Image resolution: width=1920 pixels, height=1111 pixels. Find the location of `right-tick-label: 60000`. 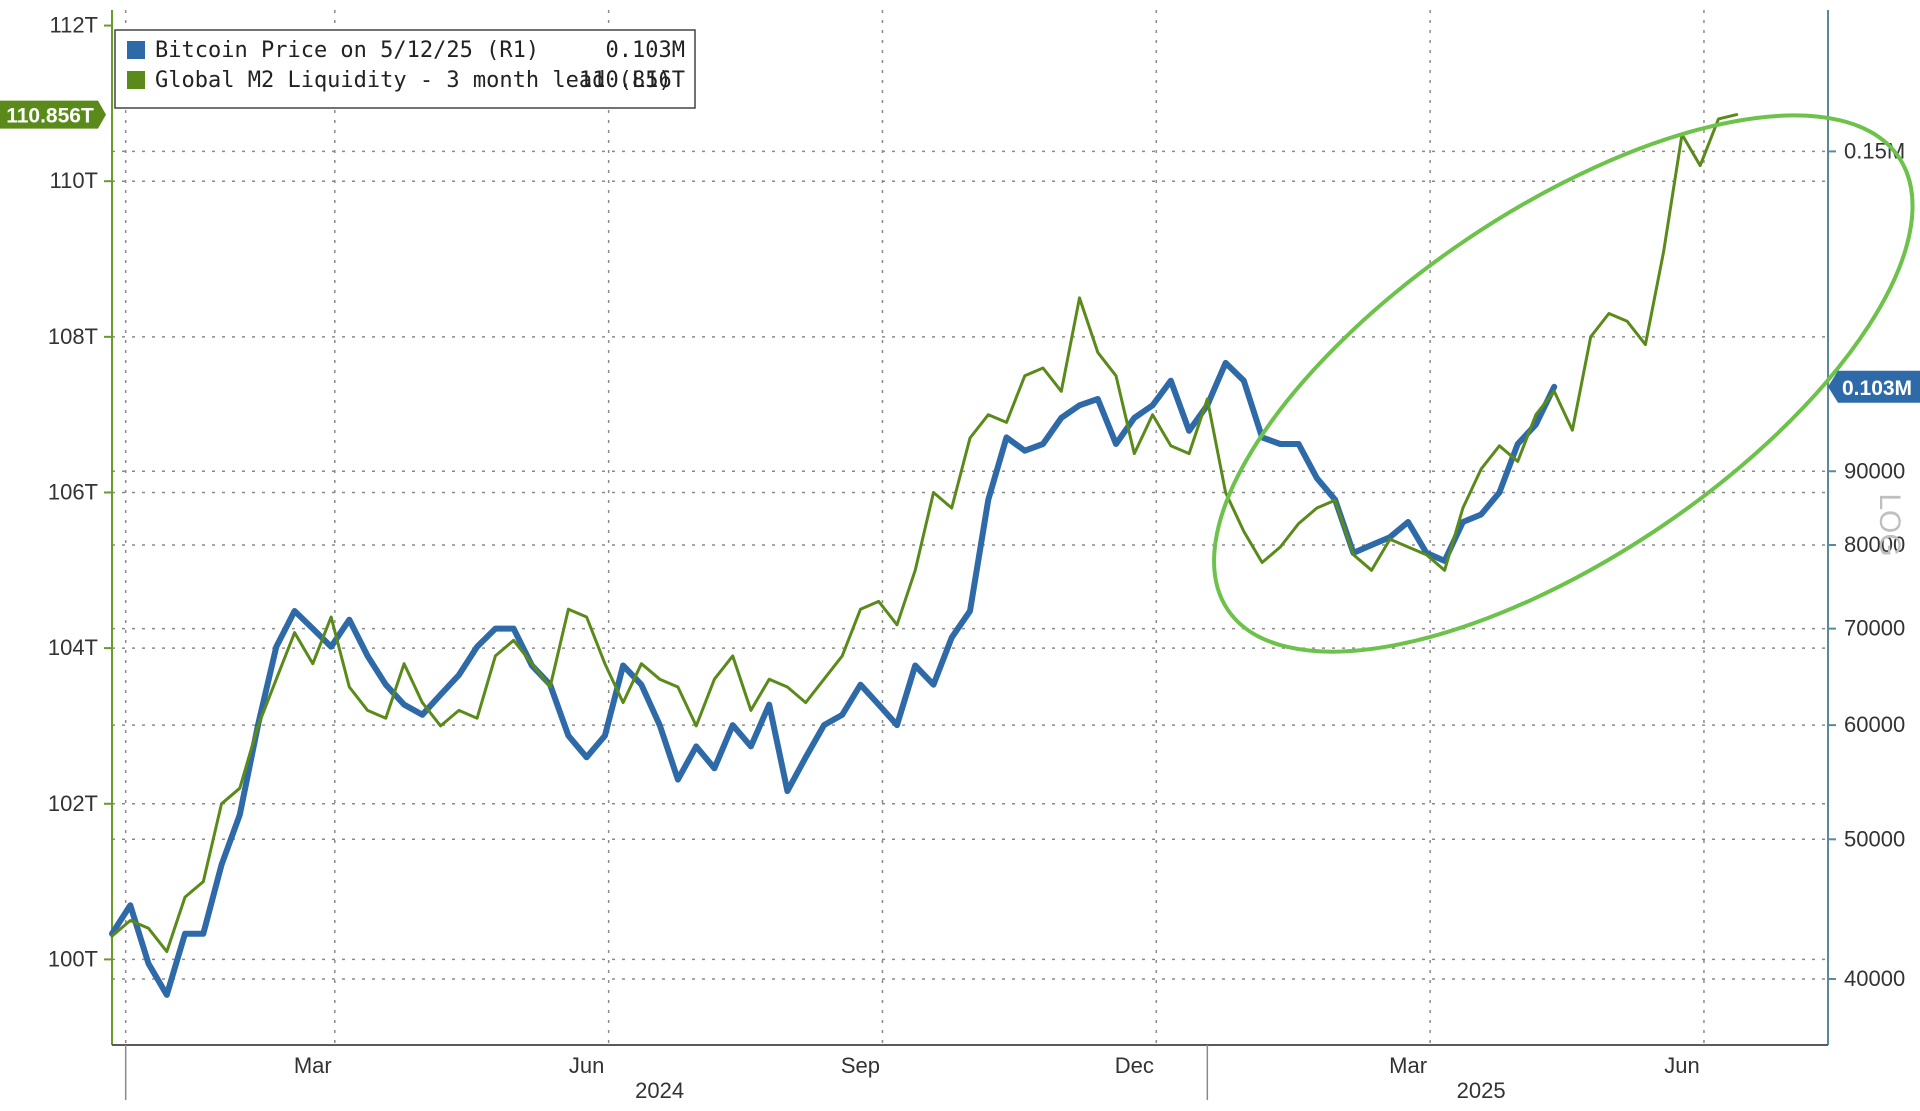

right-tick-label: 60000 is located at coordinates (1874, 724).